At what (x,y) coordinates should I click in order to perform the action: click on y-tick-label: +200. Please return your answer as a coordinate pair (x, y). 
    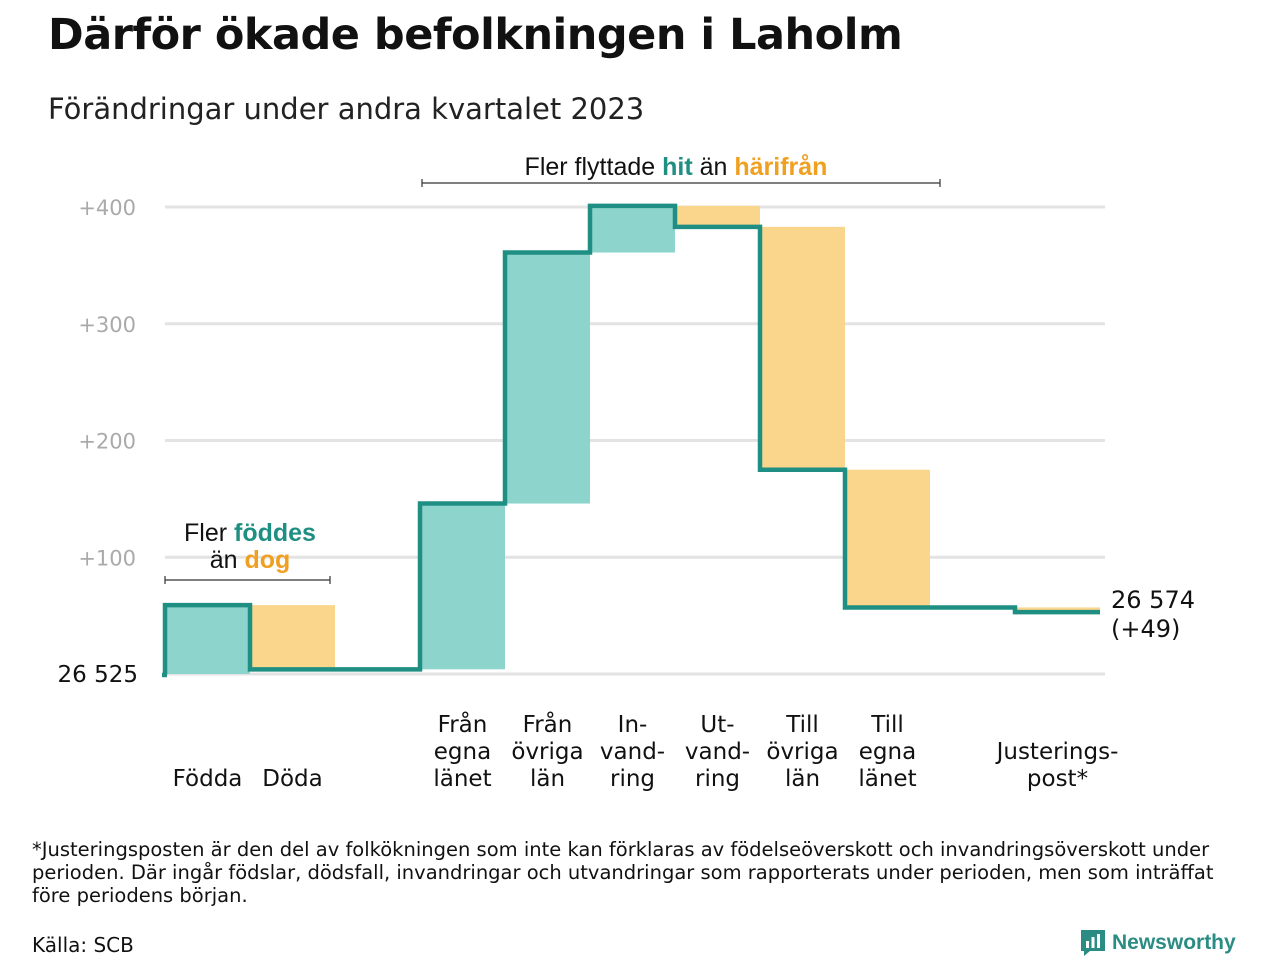
    Looking at the image, I should click on (107, 442).